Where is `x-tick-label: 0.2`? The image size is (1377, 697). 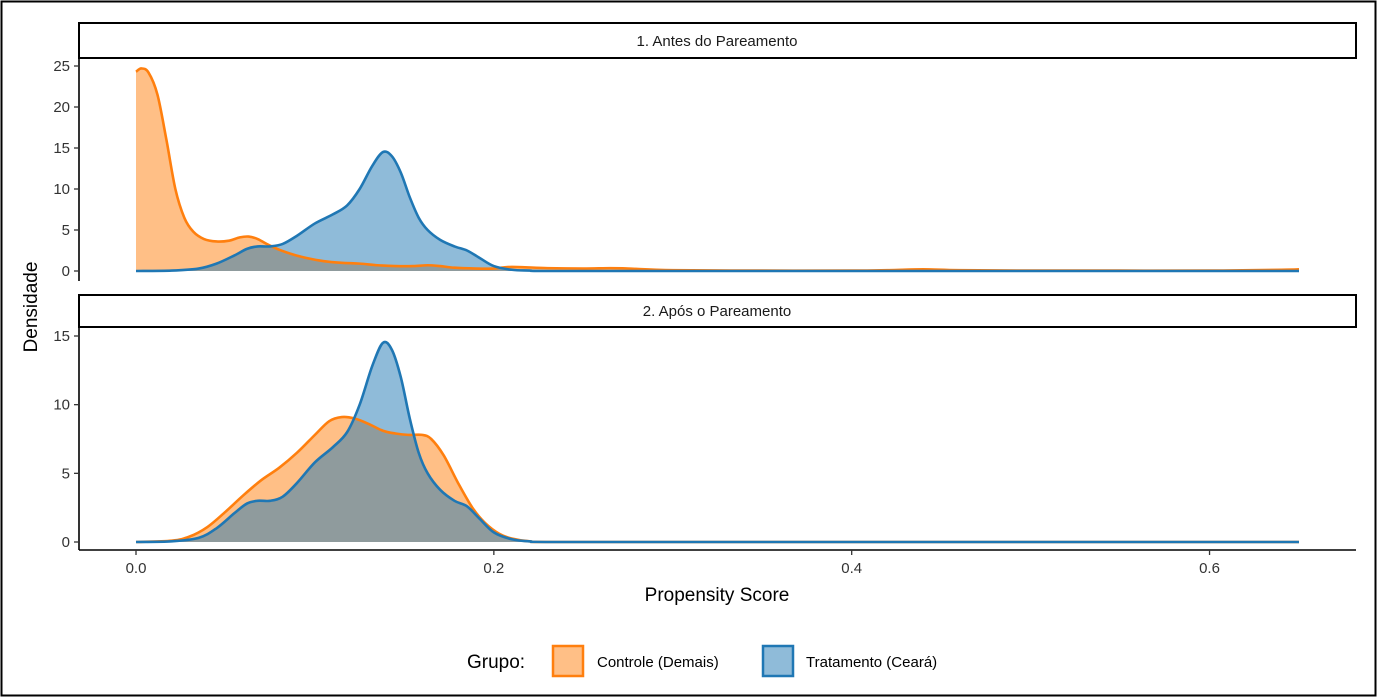 x-tick-label: 0.2 is located at coordinates (493, 568).